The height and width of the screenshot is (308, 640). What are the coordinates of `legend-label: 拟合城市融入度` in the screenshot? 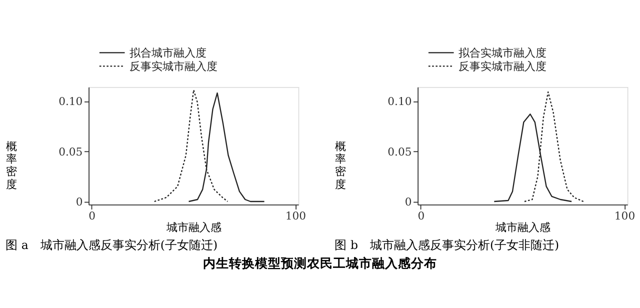 It's located at (167, 53).